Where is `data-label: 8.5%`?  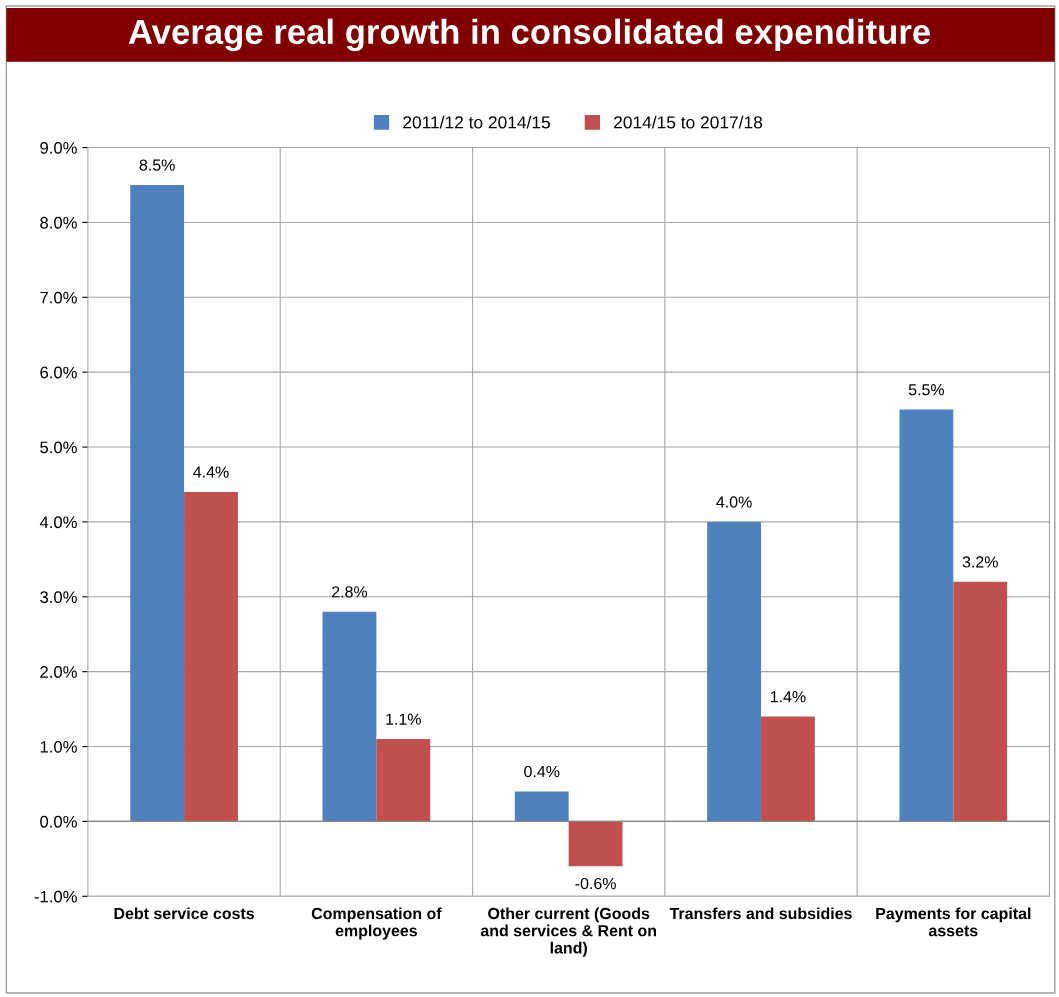
data-label: 8.5% is located at coordinates (157, 165).